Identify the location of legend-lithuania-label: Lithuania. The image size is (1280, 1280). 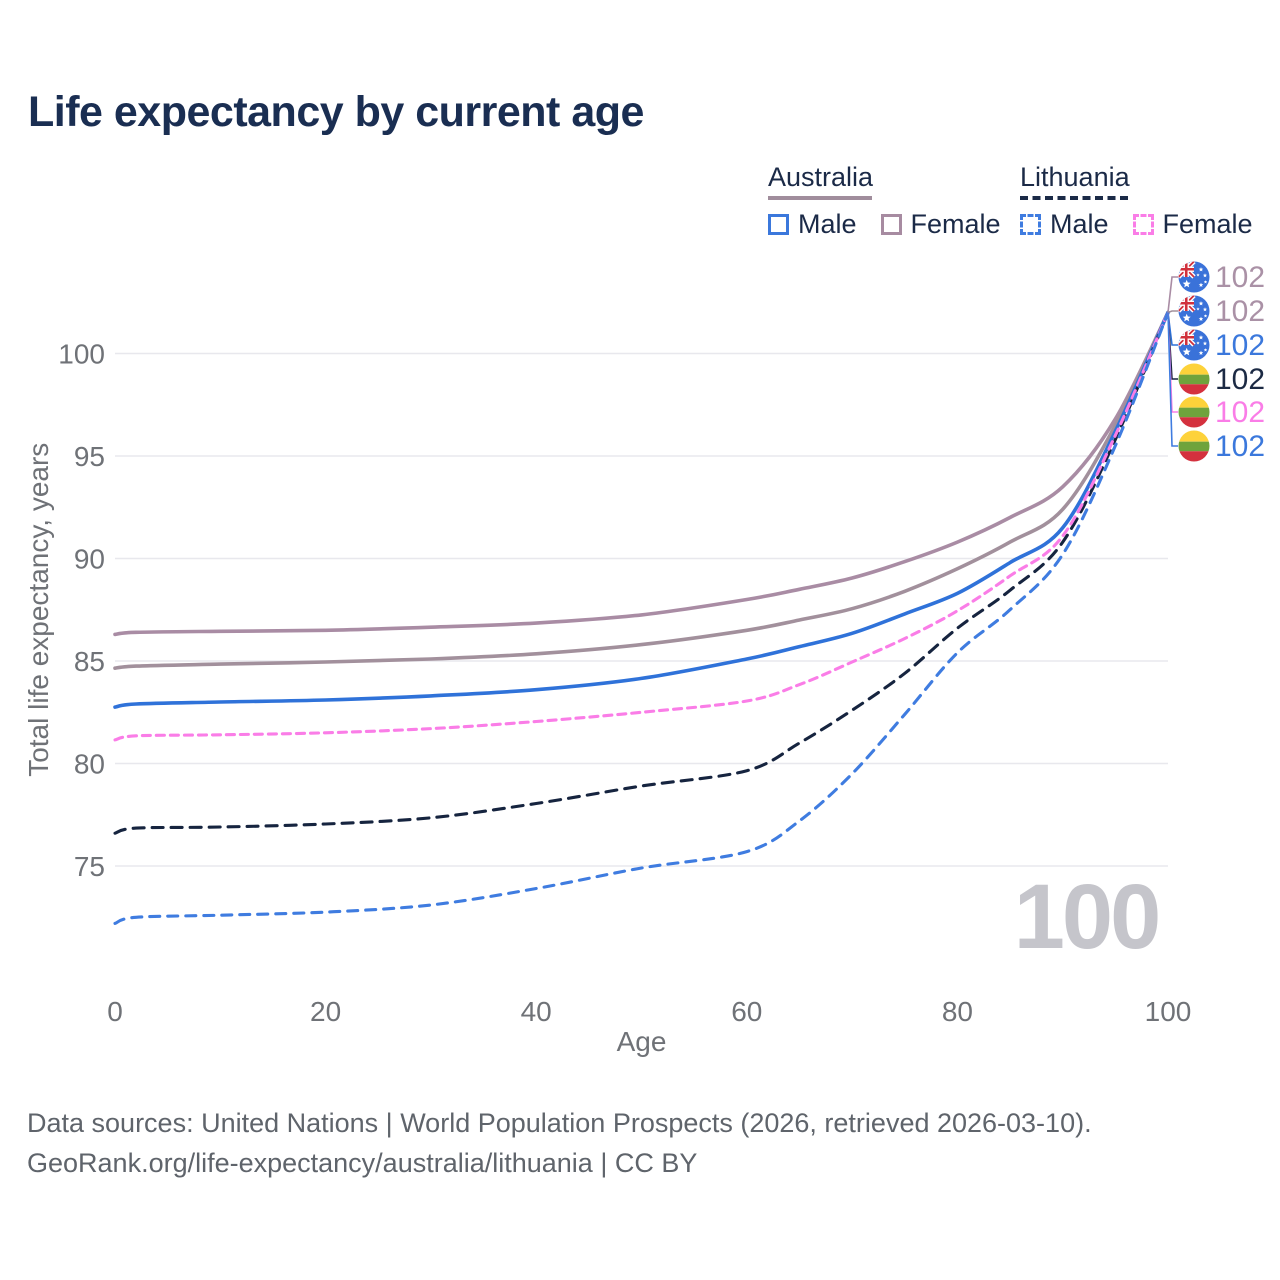
(1075, 177).